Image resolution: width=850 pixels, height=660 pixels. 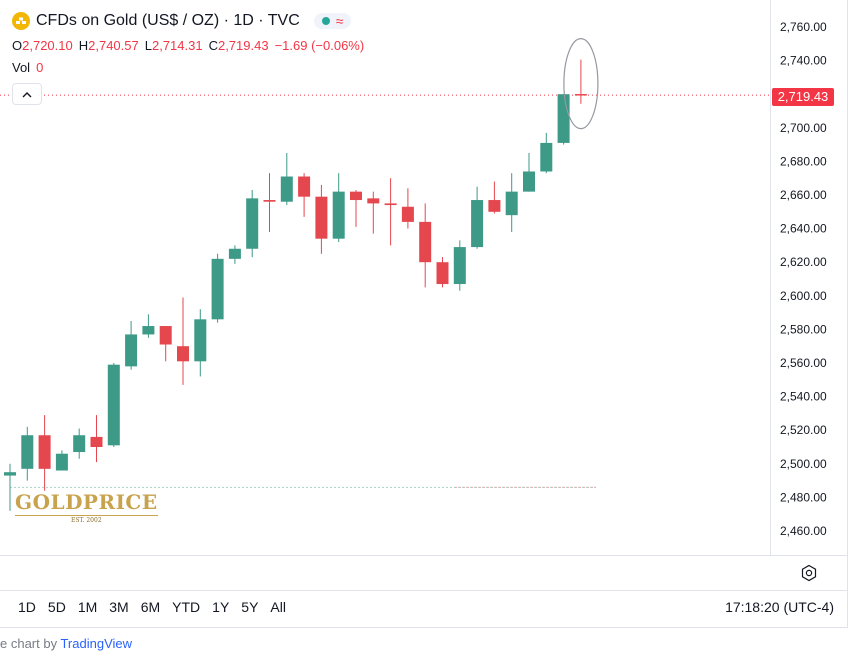 I want to click on range-button-6m: 6M, so click(x=150, y=607).